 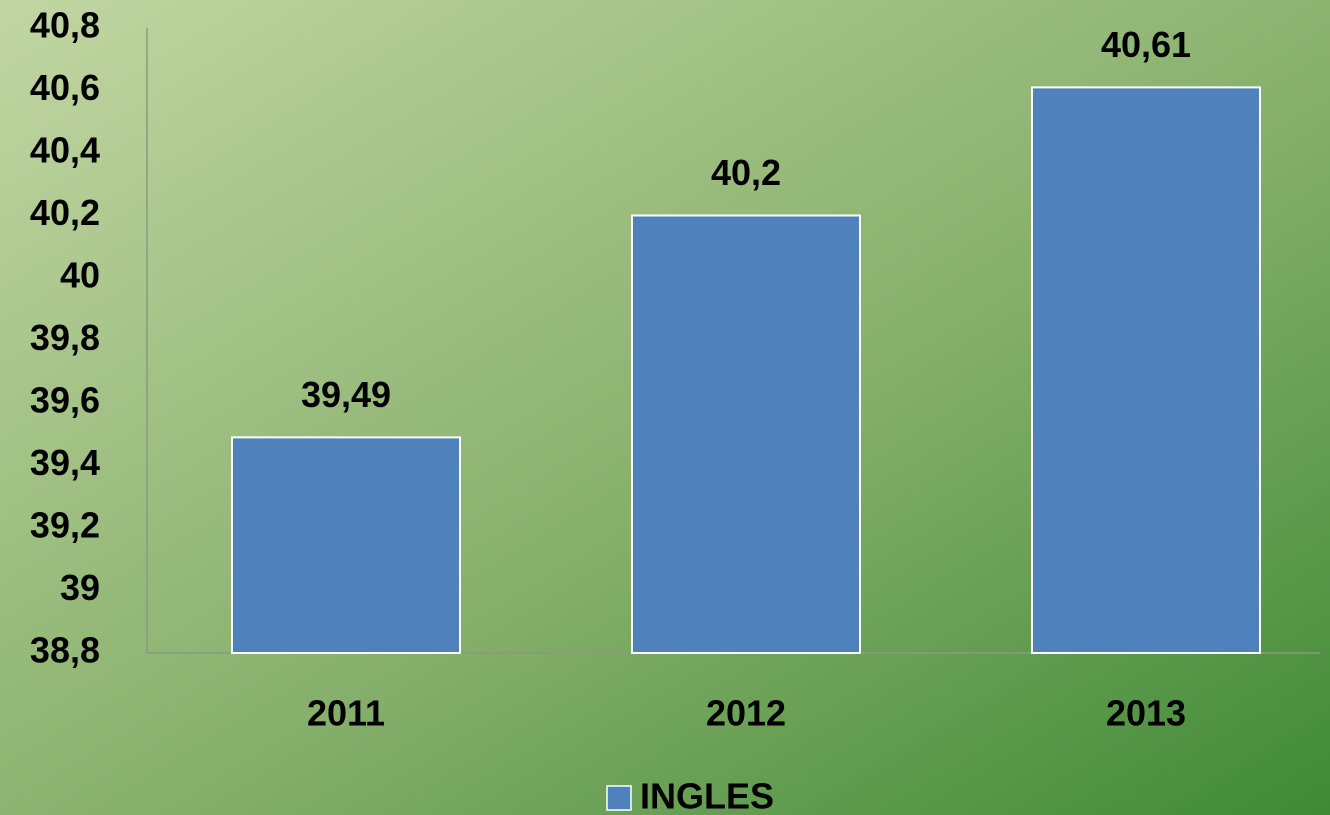 I want to click on data-label: 39,49, so click(x=346, y=394).